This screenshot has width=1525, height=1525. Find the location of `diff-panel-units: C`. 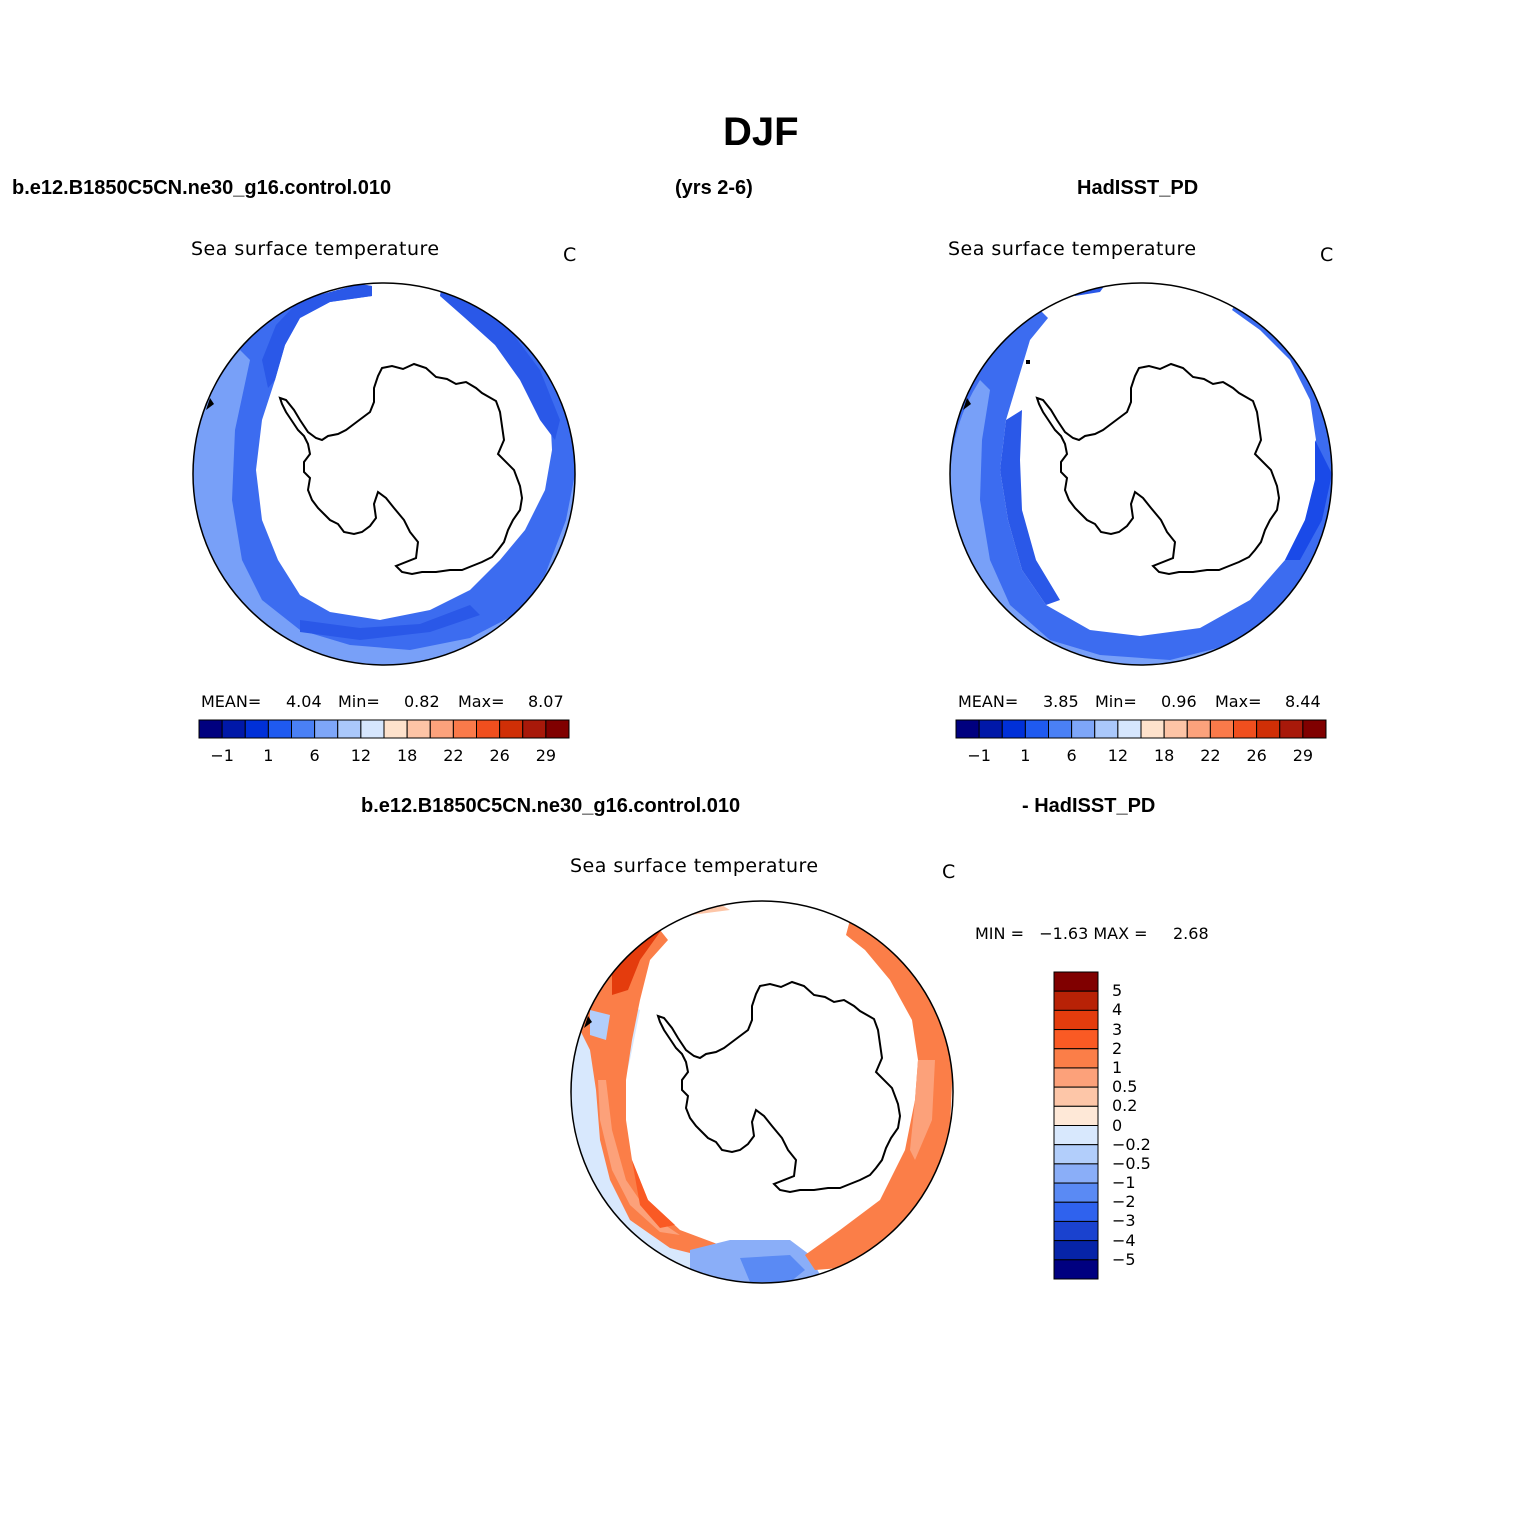

diff-panel-units: C is located at coordinates (949, 872).